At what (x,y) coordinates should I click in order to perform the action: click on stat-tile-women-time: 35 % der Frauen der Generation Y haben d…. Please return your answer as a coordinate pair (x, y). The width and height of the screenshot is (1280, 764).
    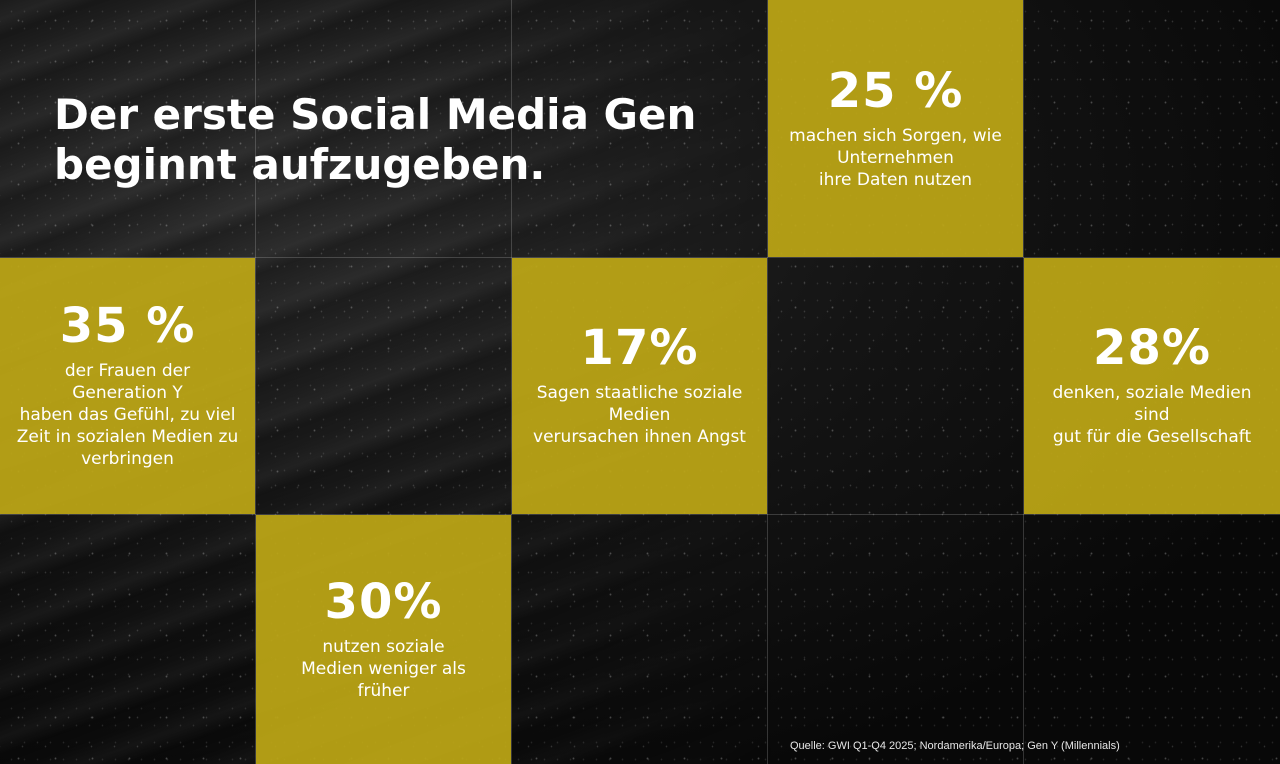
    Looking at the image, I should click on (127, 386).